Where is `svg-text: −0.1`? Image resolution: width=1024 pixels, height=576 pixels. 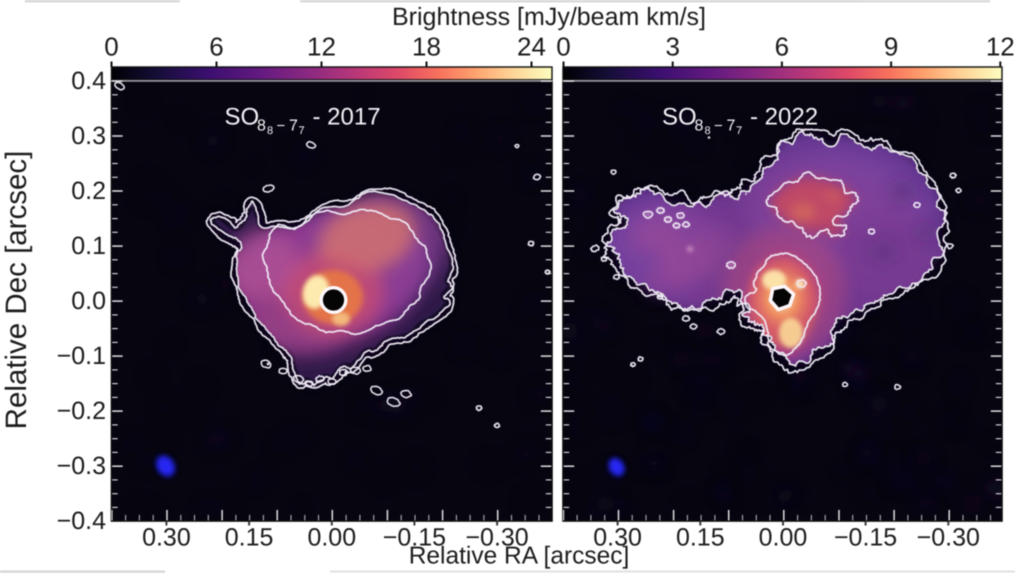 svg-text: −0.1 is located at coordinates (81, 356).